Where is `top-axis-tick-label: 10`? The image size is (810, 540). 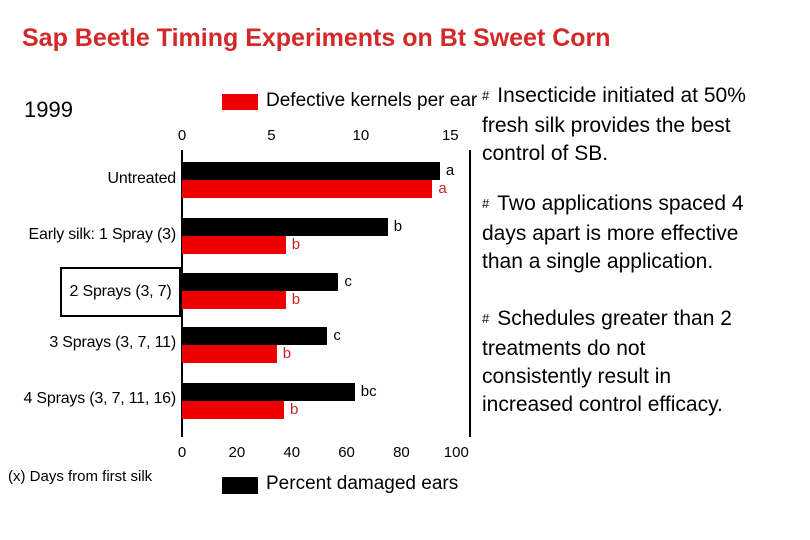
top-axis-tick-label: 10 is located at coordinates (361, 135).